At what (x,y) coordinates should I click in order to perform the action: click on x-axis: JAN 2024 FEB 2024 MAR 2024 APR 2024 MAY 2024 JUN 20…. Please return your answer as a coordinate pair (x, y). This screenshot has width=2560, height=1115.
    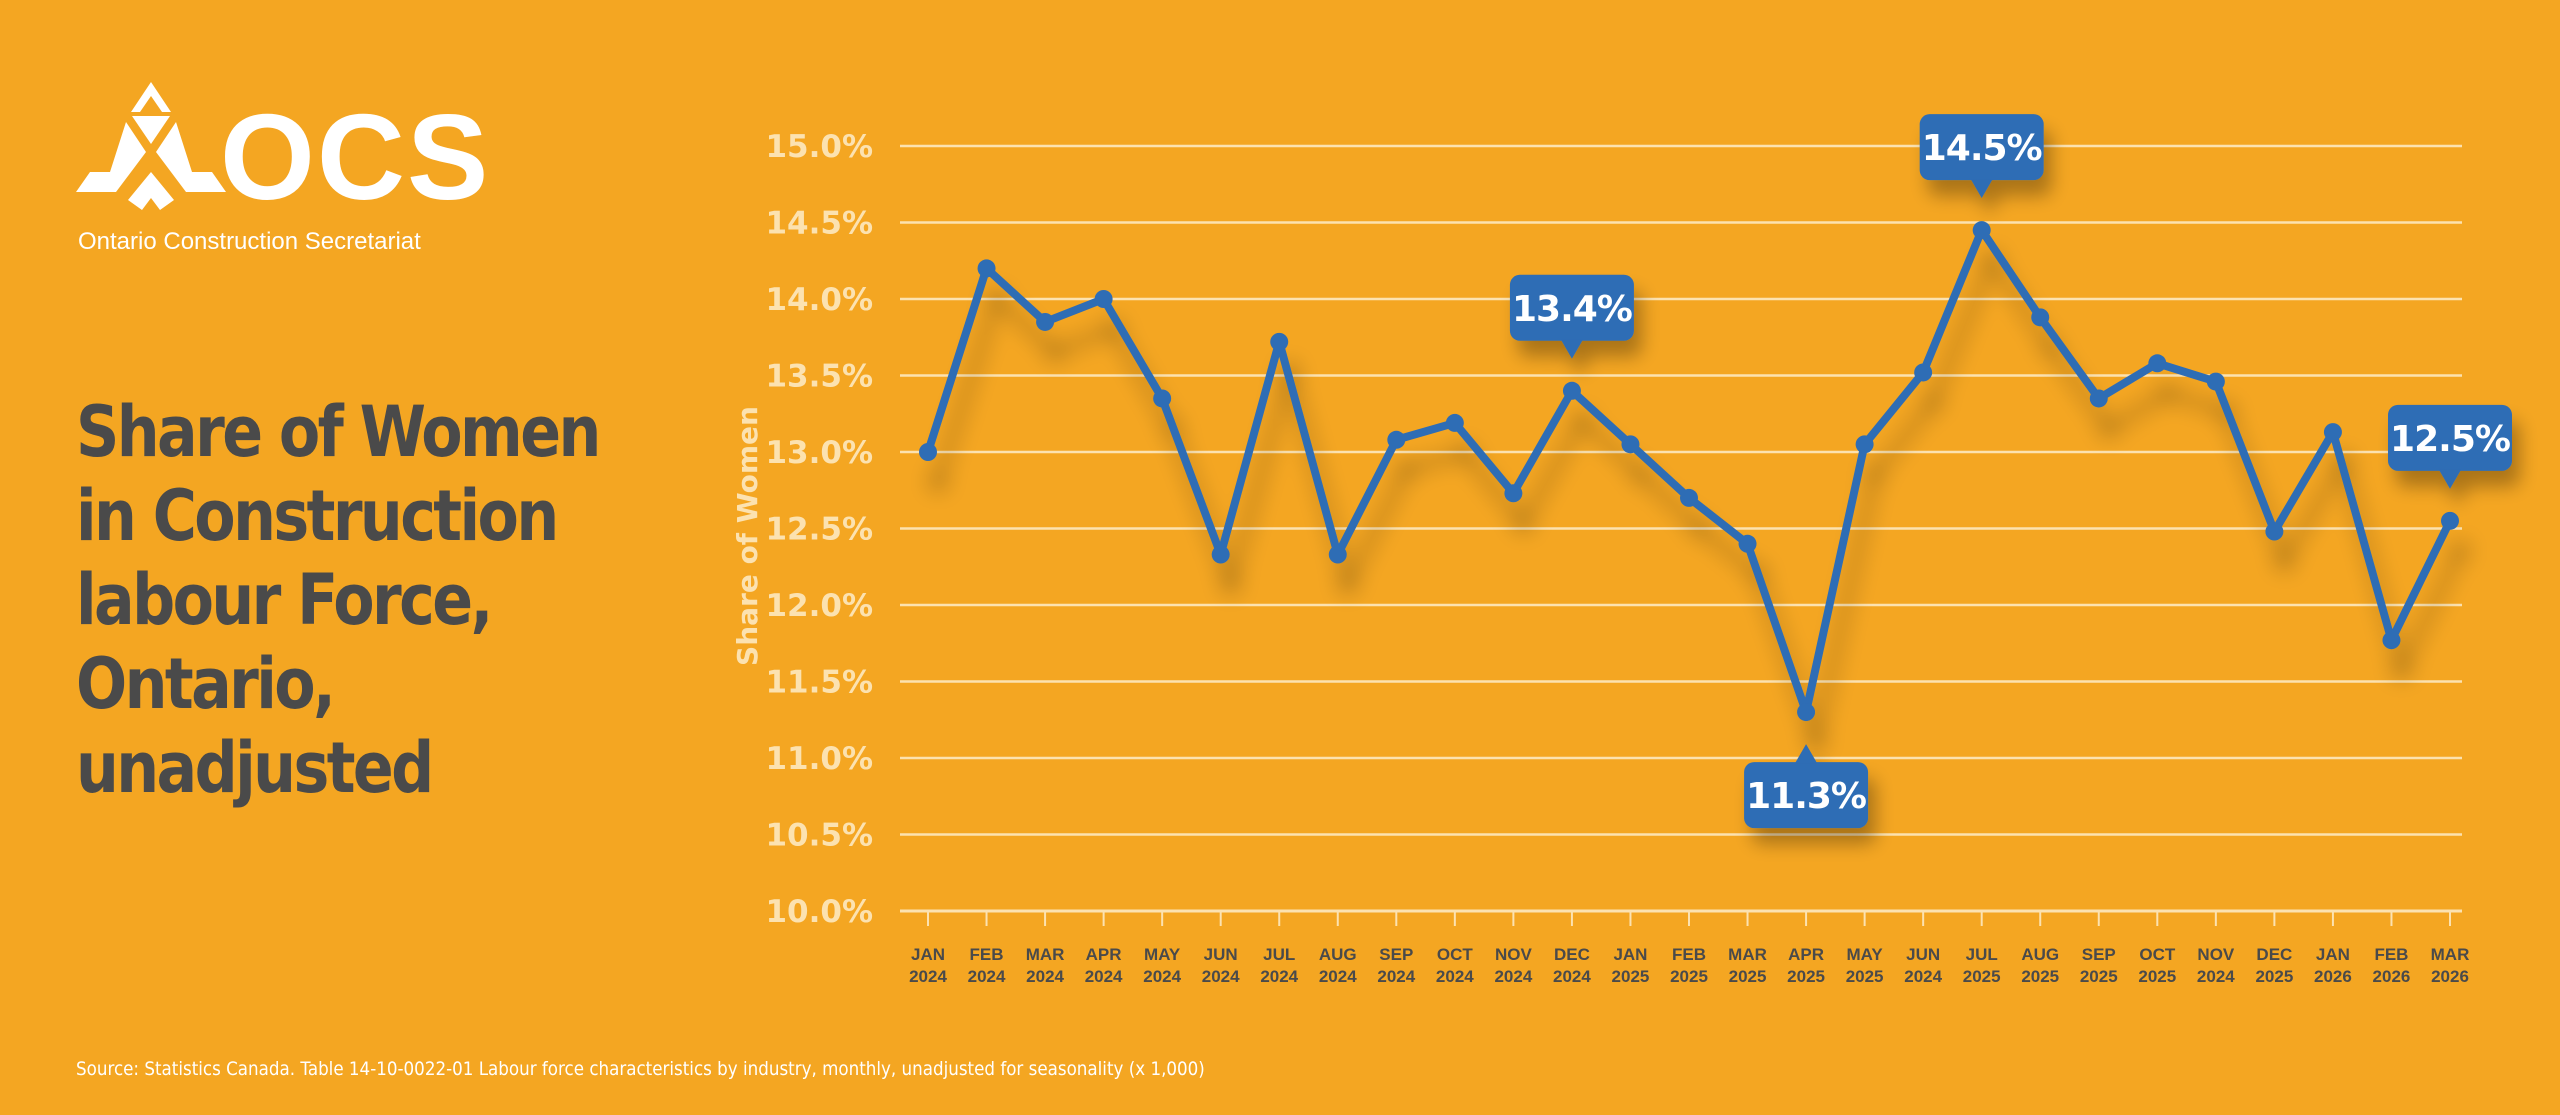
    Looking at the image, I should click on (1685, 947).